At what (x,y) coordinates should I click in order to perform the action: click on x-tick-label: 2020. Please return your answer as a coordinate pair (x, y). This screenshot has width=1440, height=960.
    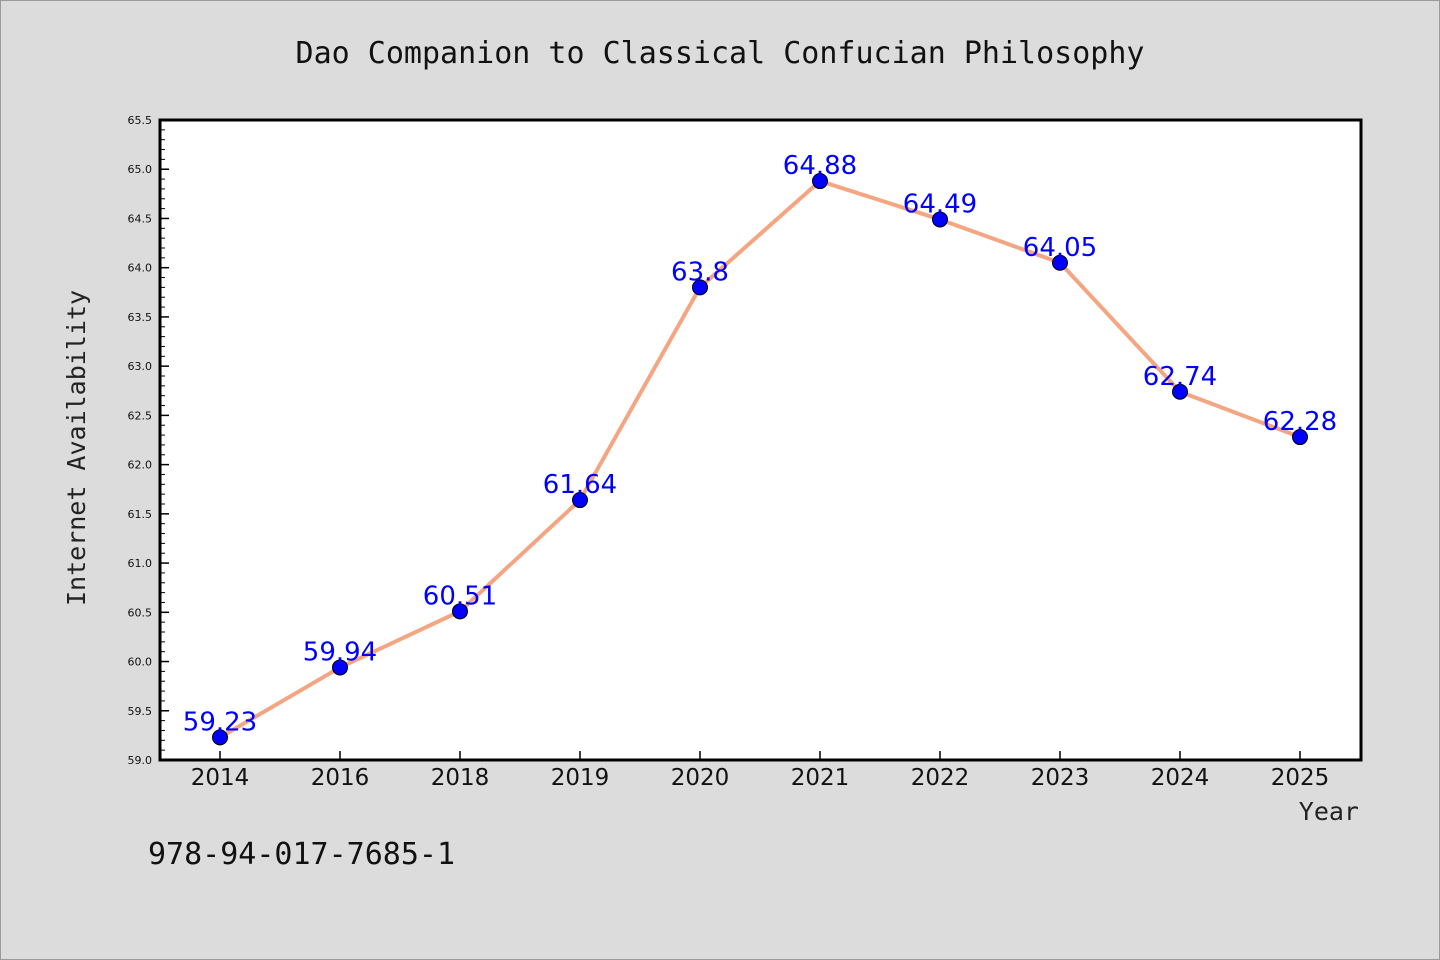
    Looking at the image, I should click on (700, 778).